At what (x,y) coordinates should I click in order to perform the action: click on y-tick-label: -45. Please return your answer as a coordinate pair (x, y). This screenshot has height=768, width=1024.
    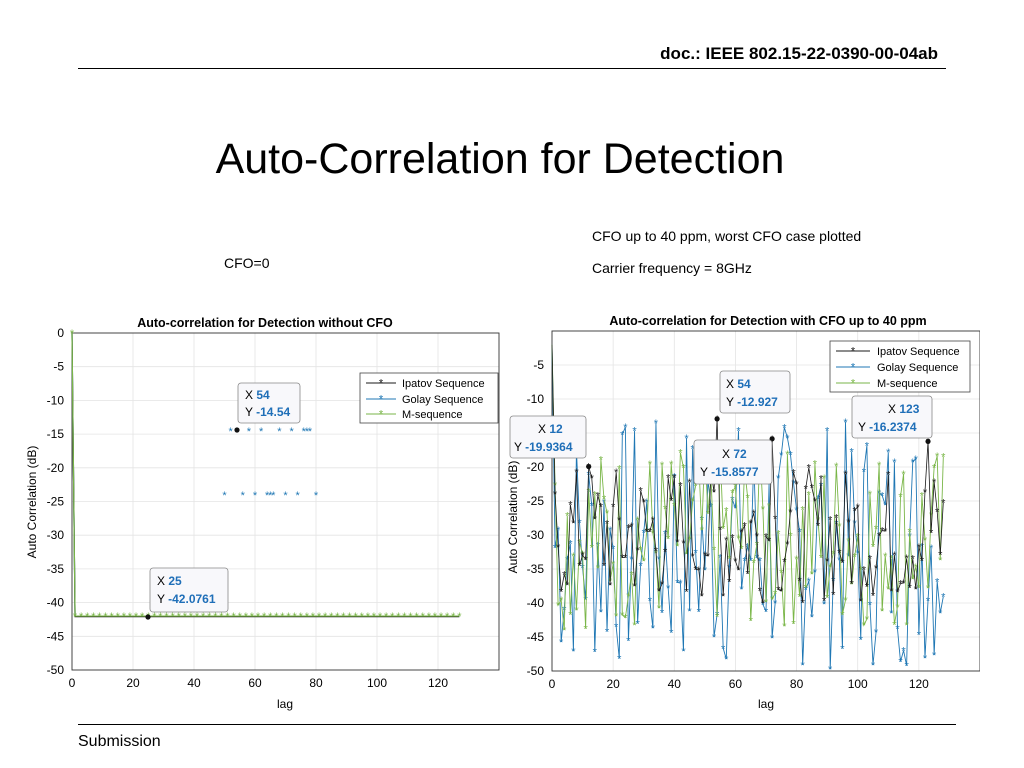
    Looking at the image, I should click on (56, 636).